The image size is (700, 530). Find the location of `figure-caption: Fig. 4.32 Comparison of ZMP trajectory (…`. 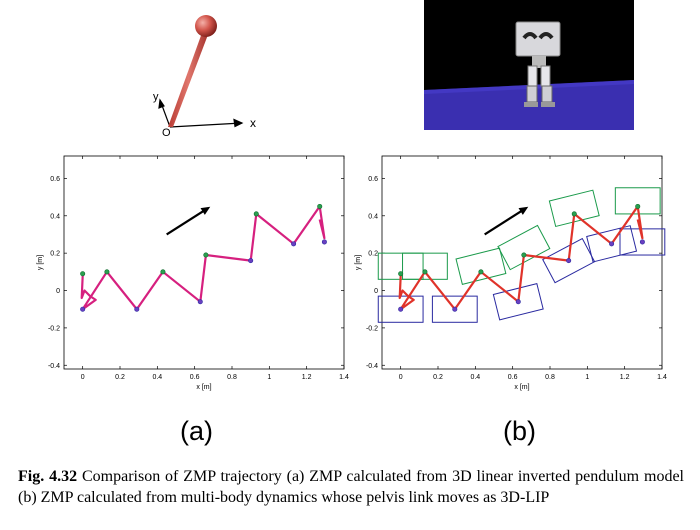

figure-caption: Fig. 4.32 Comparison of ZMP trajectory (… is located at coordinates (351, 487).